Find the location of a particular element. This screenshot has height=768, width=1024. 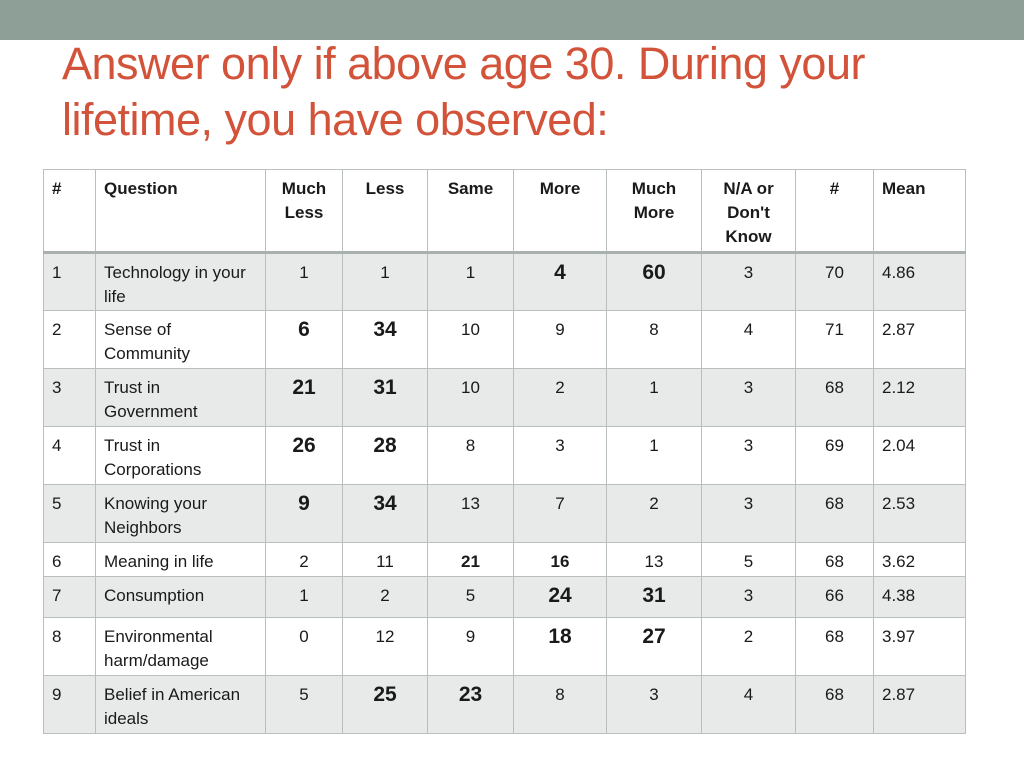

cell-number: 1 is located at coordinates (69, 281).